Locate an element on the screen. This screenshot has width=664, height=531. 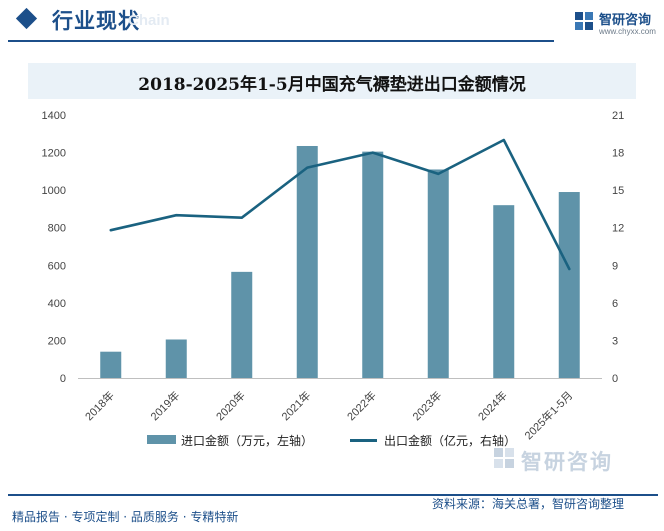
left-axis-tick-label: 600 is located at coordinates (57, 266).